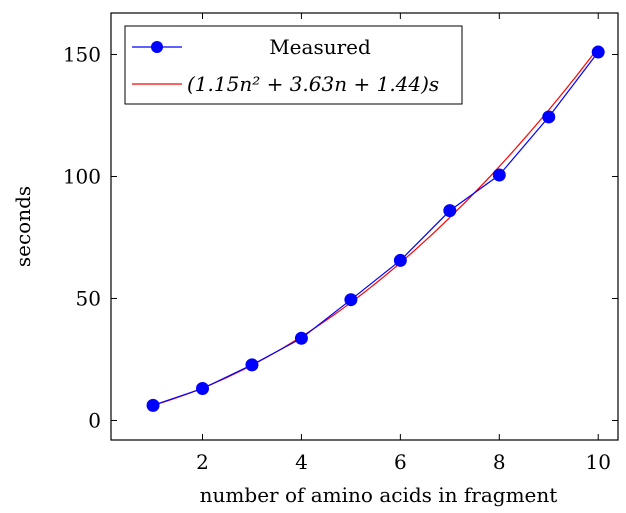  What do you see at coordinates (400, 462) in the screenshot?
I see `x-tick-label: 6` at bounding box center [400, 462].